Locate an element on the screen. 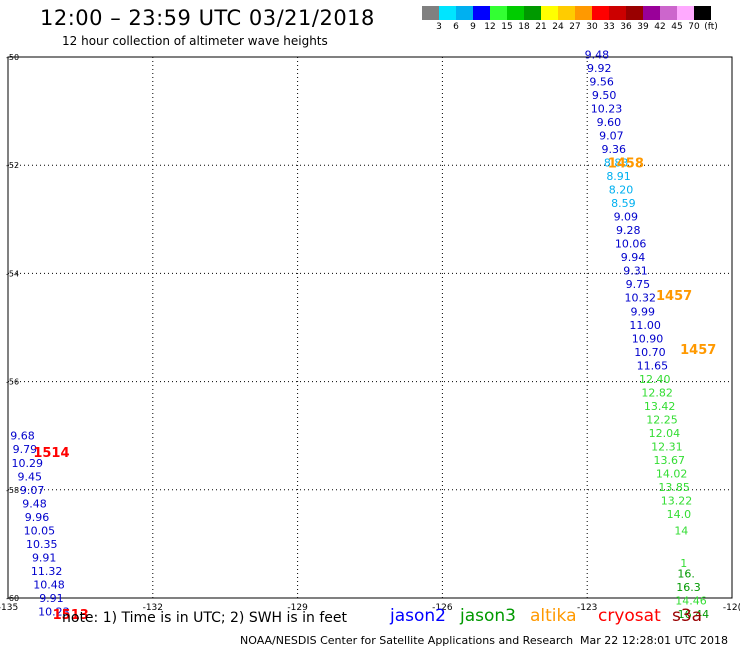  legend-label: 18 is located at coordinates (524, 27).